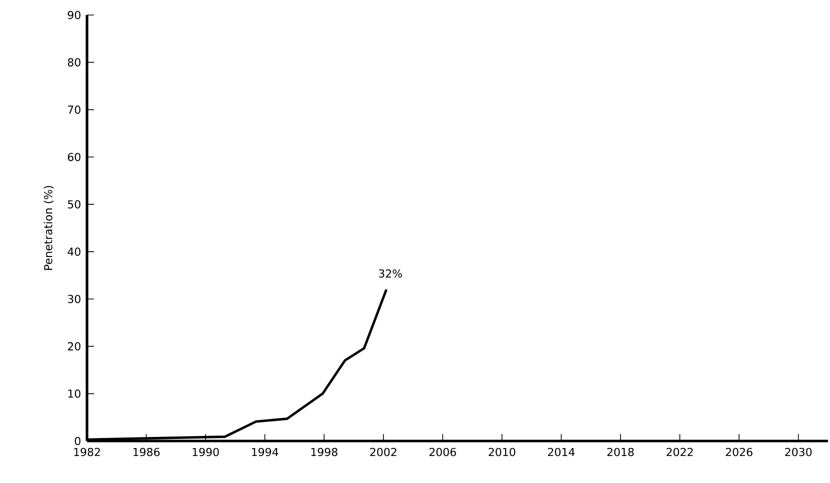 This screenshot has height=483, width=830. I want to click on x-tick-label: 1994, so click(265, 452).